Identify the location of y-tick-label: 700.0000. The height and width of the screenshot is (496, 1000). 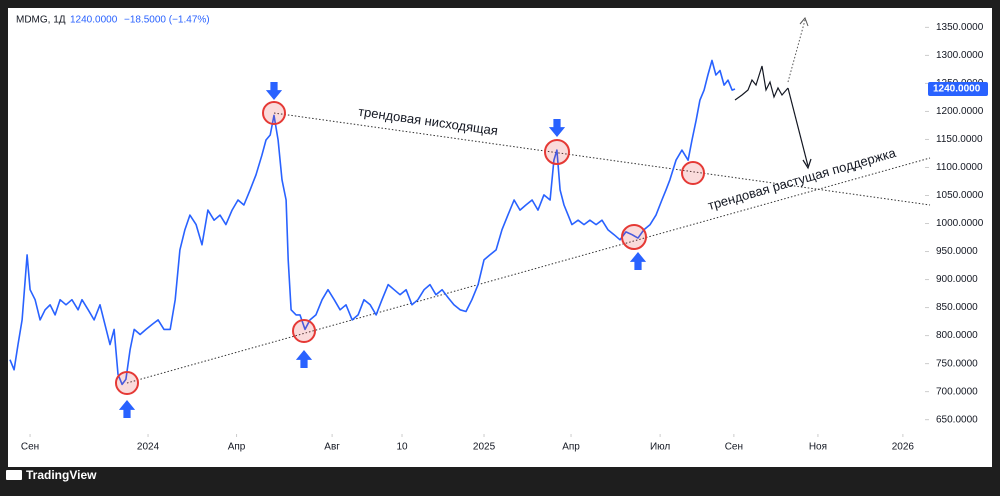
(957, 391).